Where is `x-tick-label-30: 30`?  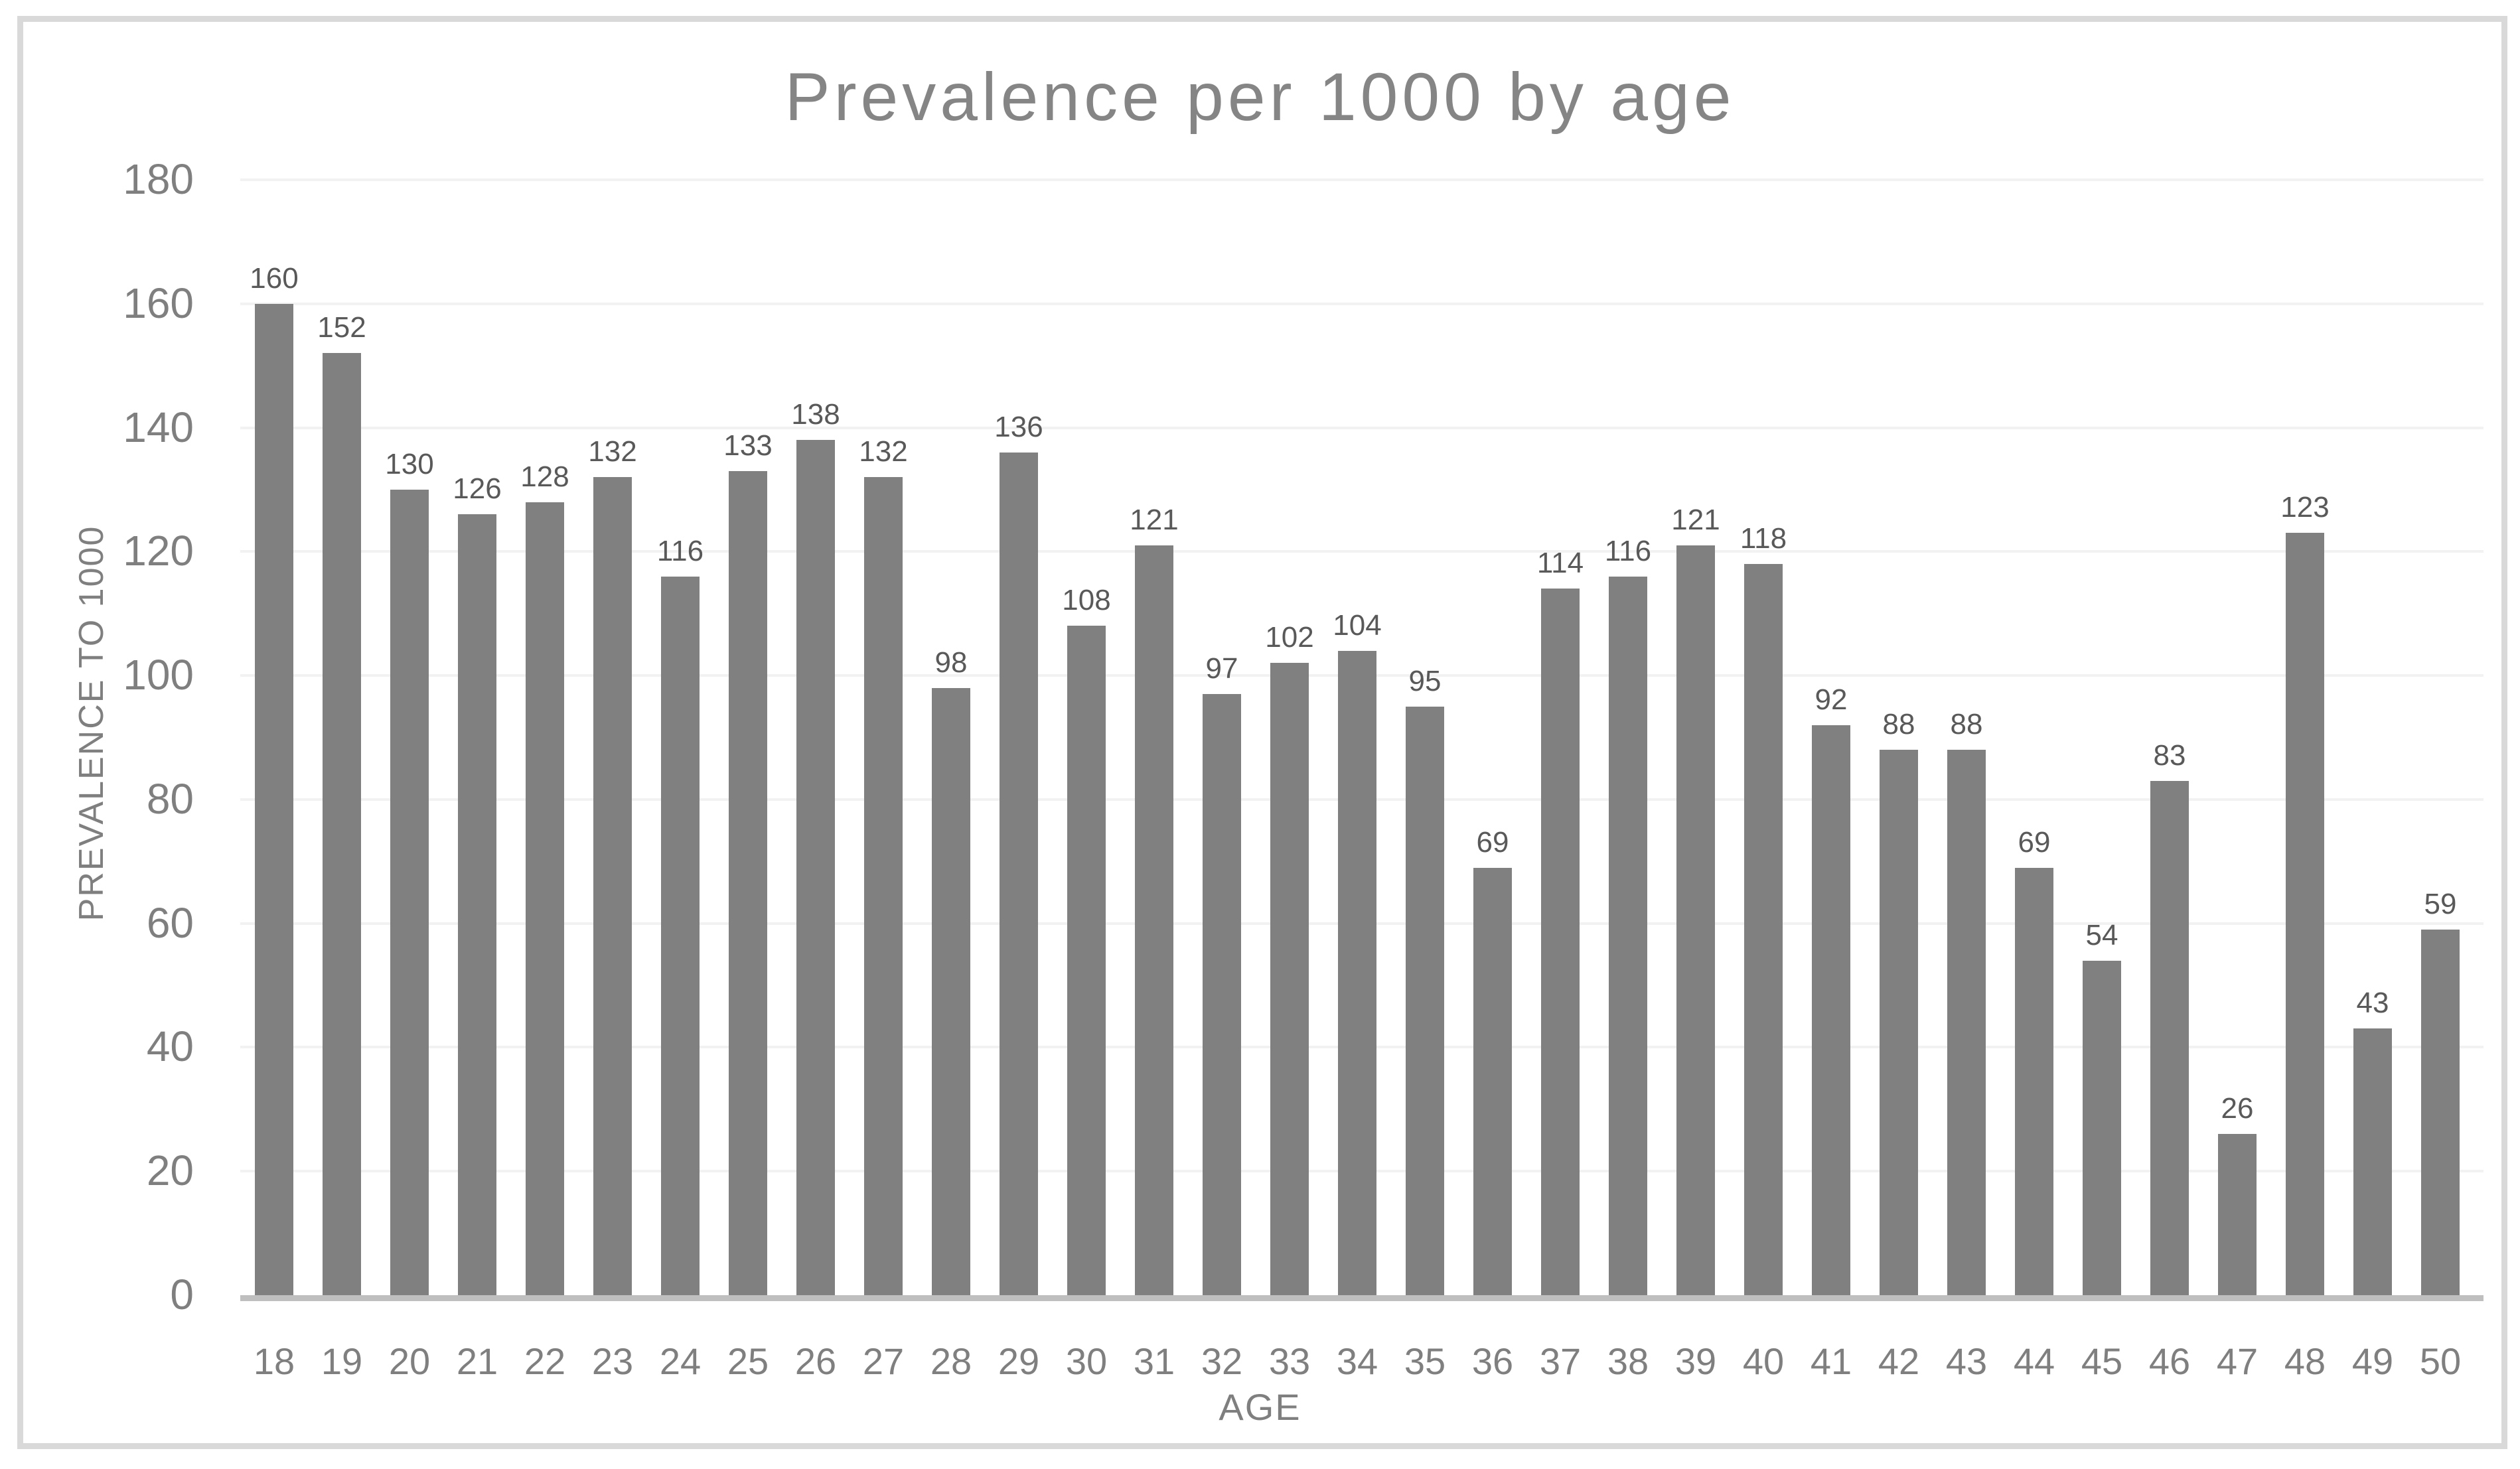 x-tick-label-30: 30 is located at coordinates (1086, 1361).